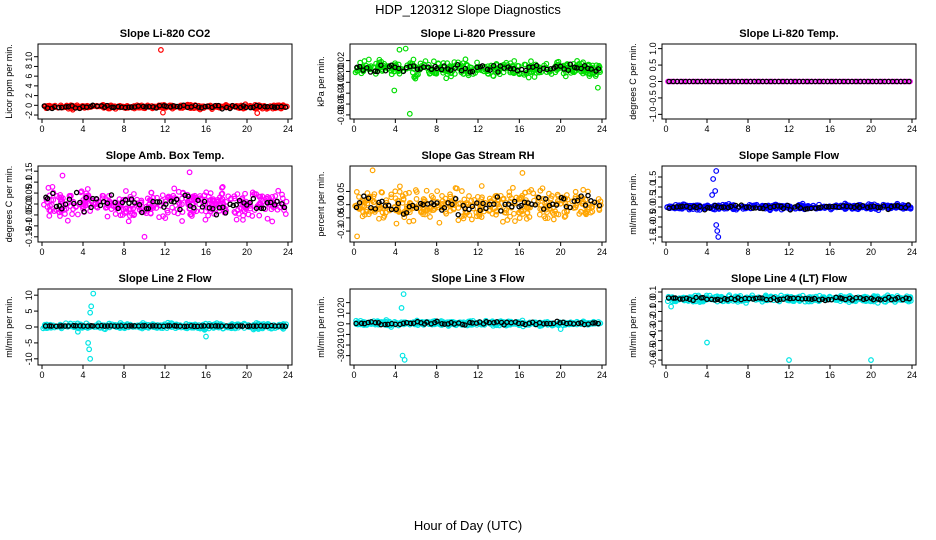 Image resolution: width=936 pixels, height=540 pixels. Describe the element at coordinates (341, 61) in the screenshot. I see `y-tick-label: 0.02` at that location.